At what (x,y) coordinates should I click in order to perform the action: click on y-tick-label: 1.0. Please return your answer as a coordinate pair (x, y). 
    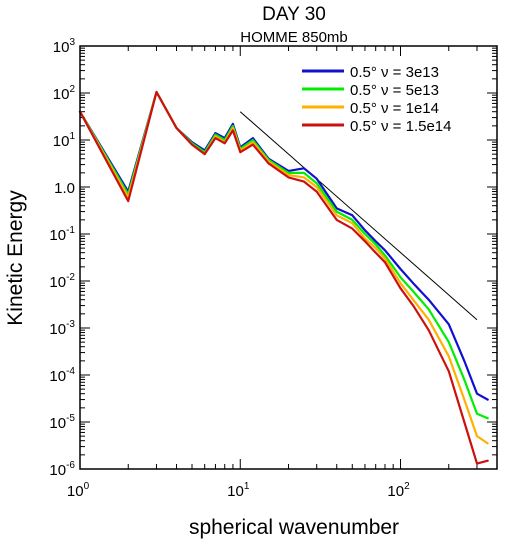
    Looking at the image, I should click on (64, 188).